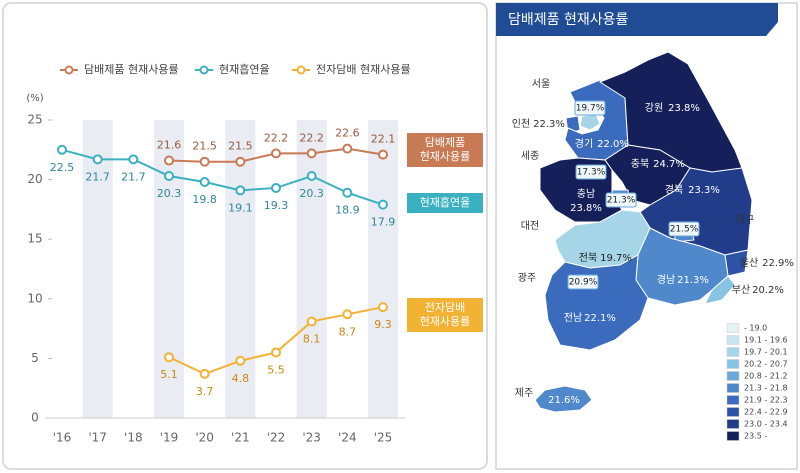 The height and width of the screenshot is (473, 800). Describe the element at coordinates (521, 124) in the screenshot. I see `region-name: 인천` at that location.